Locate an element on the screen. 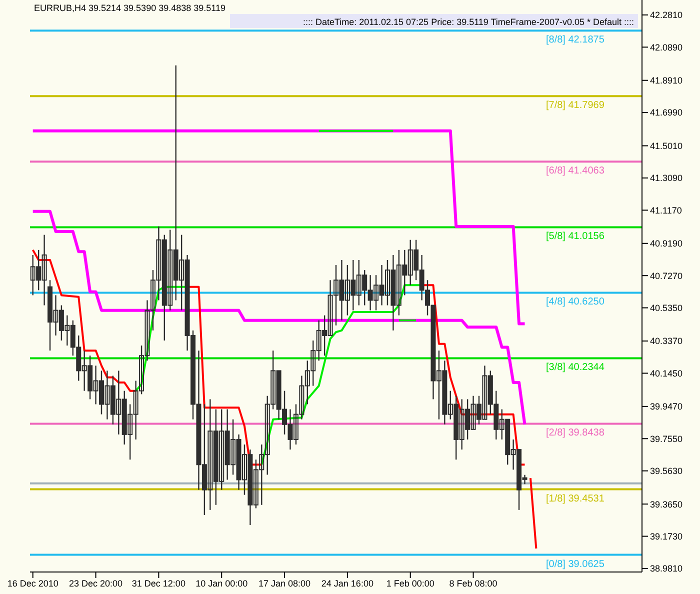 The image size is (700, 594). ref-line-label: [0/8] 39.0625 is located at coordinates (575, 564).